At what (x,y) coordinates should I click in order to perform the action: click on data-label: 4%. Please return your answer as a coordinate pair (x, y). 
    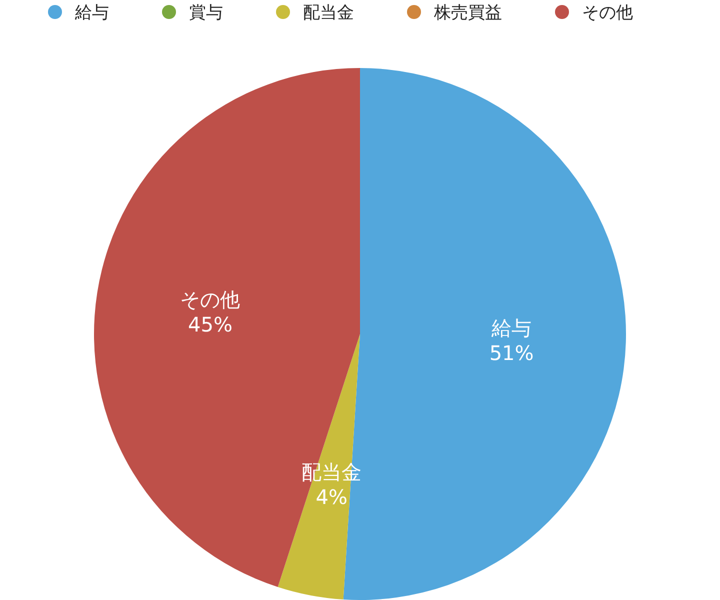
    Looking at the image, I should click on (332, 496).